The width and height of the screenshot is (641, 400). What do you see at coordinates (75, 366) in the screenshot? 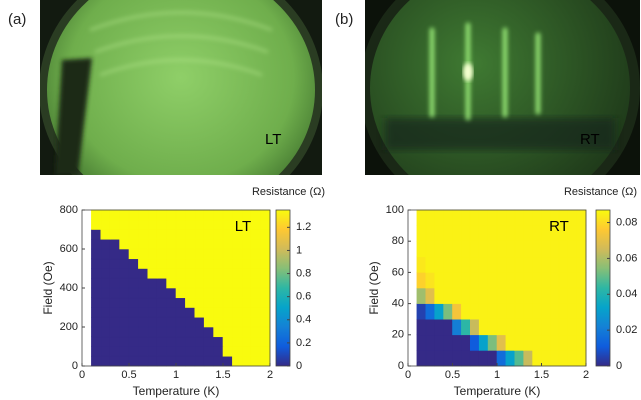
I see `y-tick-label: 0` at bounding box center [75, 366].